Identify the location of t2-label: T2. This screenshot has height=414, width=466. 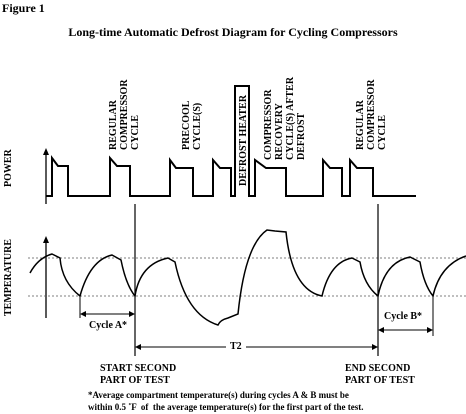
(236, 346).